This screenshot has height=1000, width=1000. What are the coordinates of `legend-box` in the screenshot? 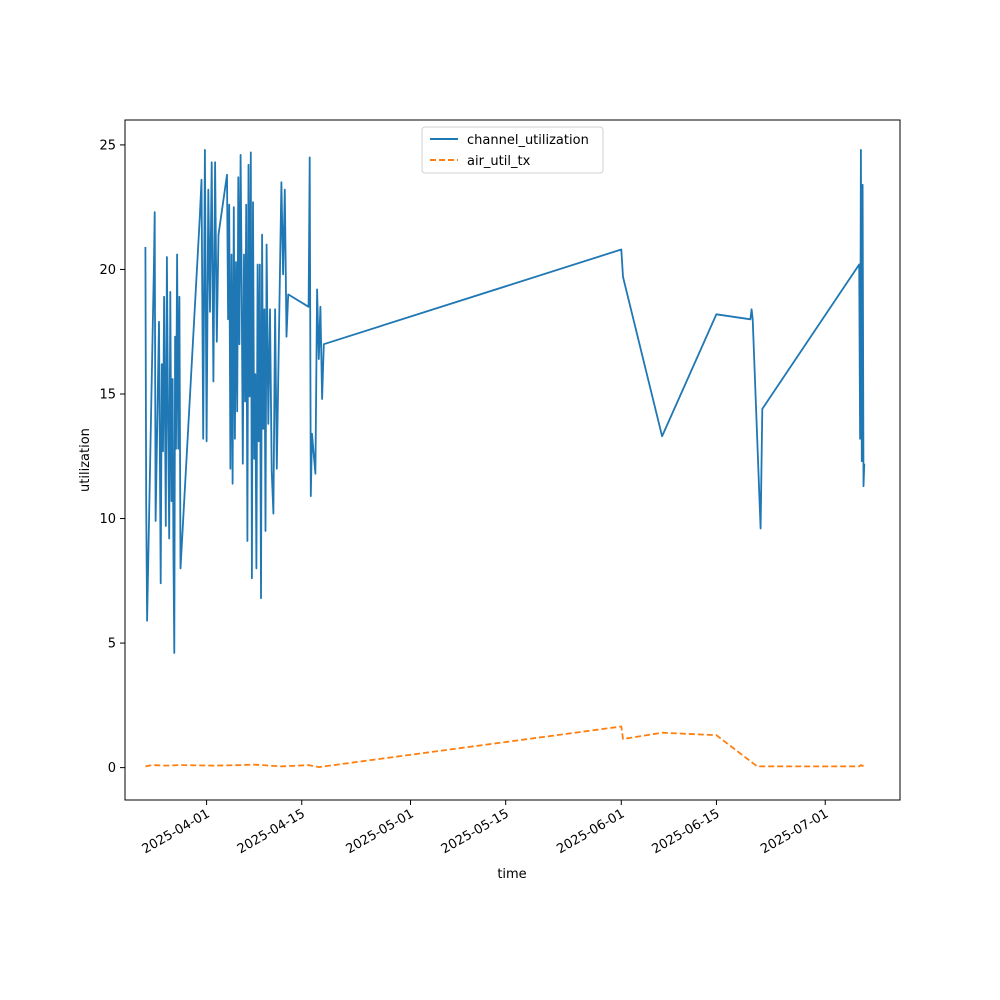 It's located at (512, 150).